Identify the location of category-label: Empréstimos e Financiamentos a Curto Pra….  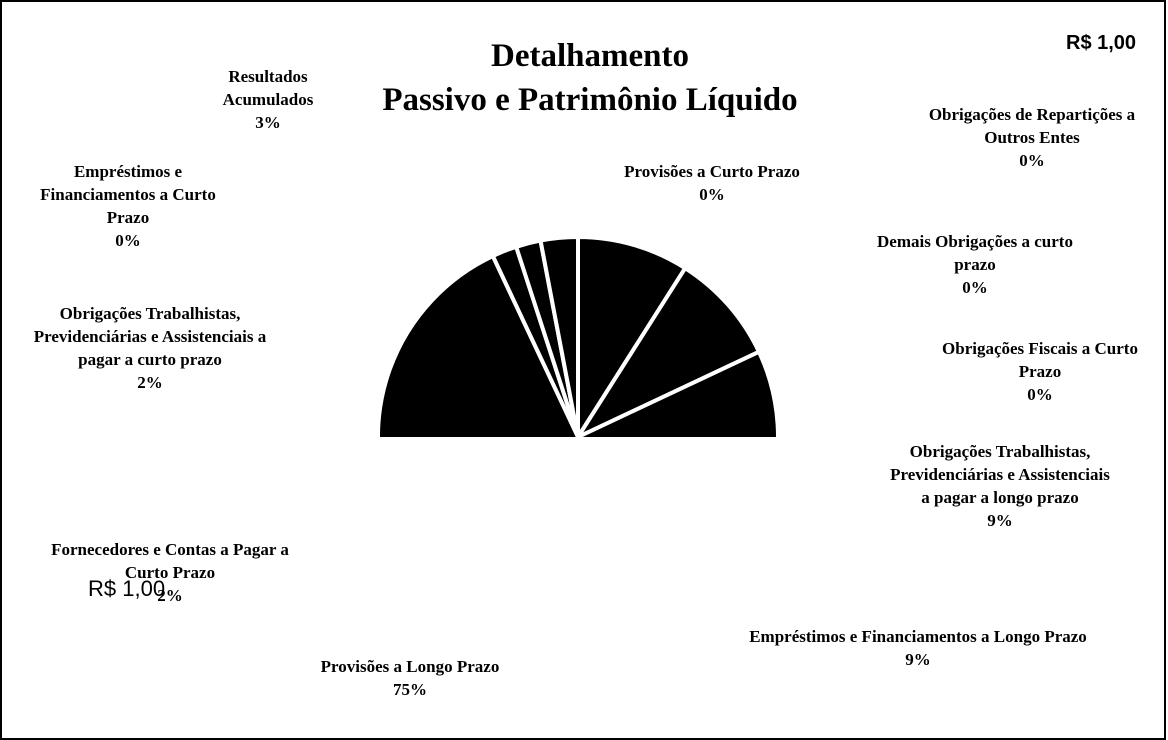
(128, 194).